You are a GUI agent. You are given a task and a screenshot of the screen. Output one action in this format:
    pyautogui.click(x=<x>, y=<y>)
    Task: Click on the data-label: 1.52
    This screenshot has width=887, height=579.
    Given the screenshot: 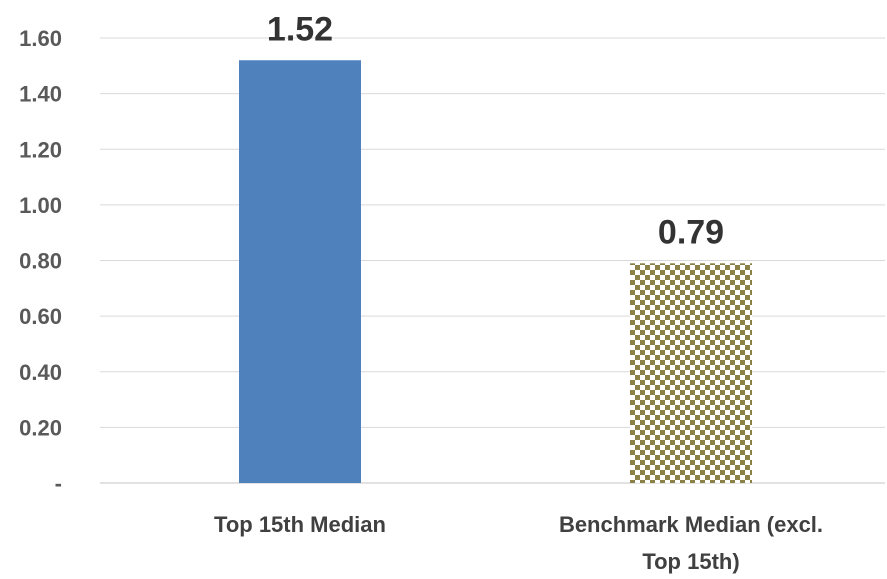 What is the action you would take?
    pyautogui.click(x=300, y=29)
    